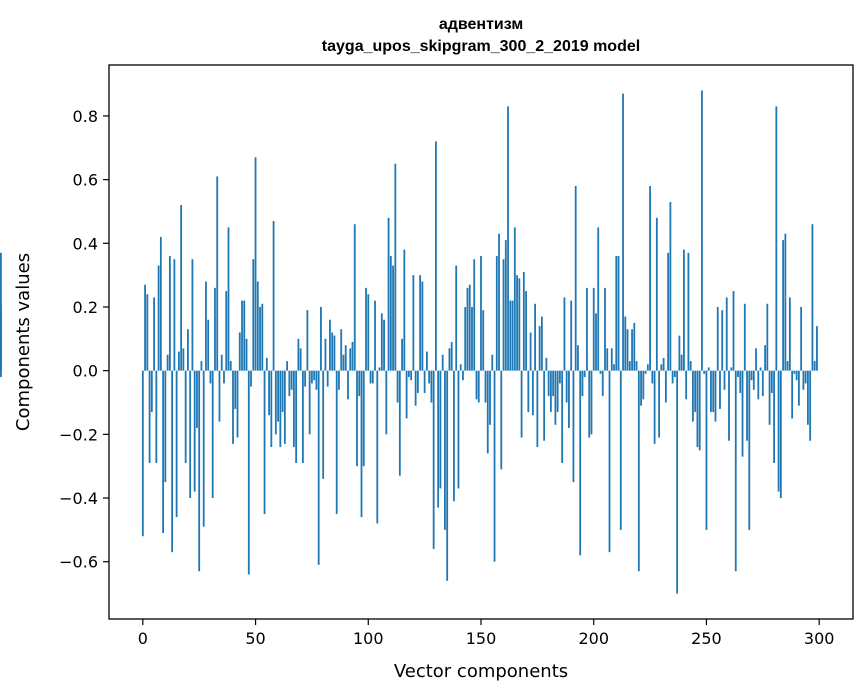 This screenshot has height=696, width=867. What do you see at coordinates (85, 307) in the screenshot?
I see `y-tick-label: 0.2` at bounding box center [85, 307].